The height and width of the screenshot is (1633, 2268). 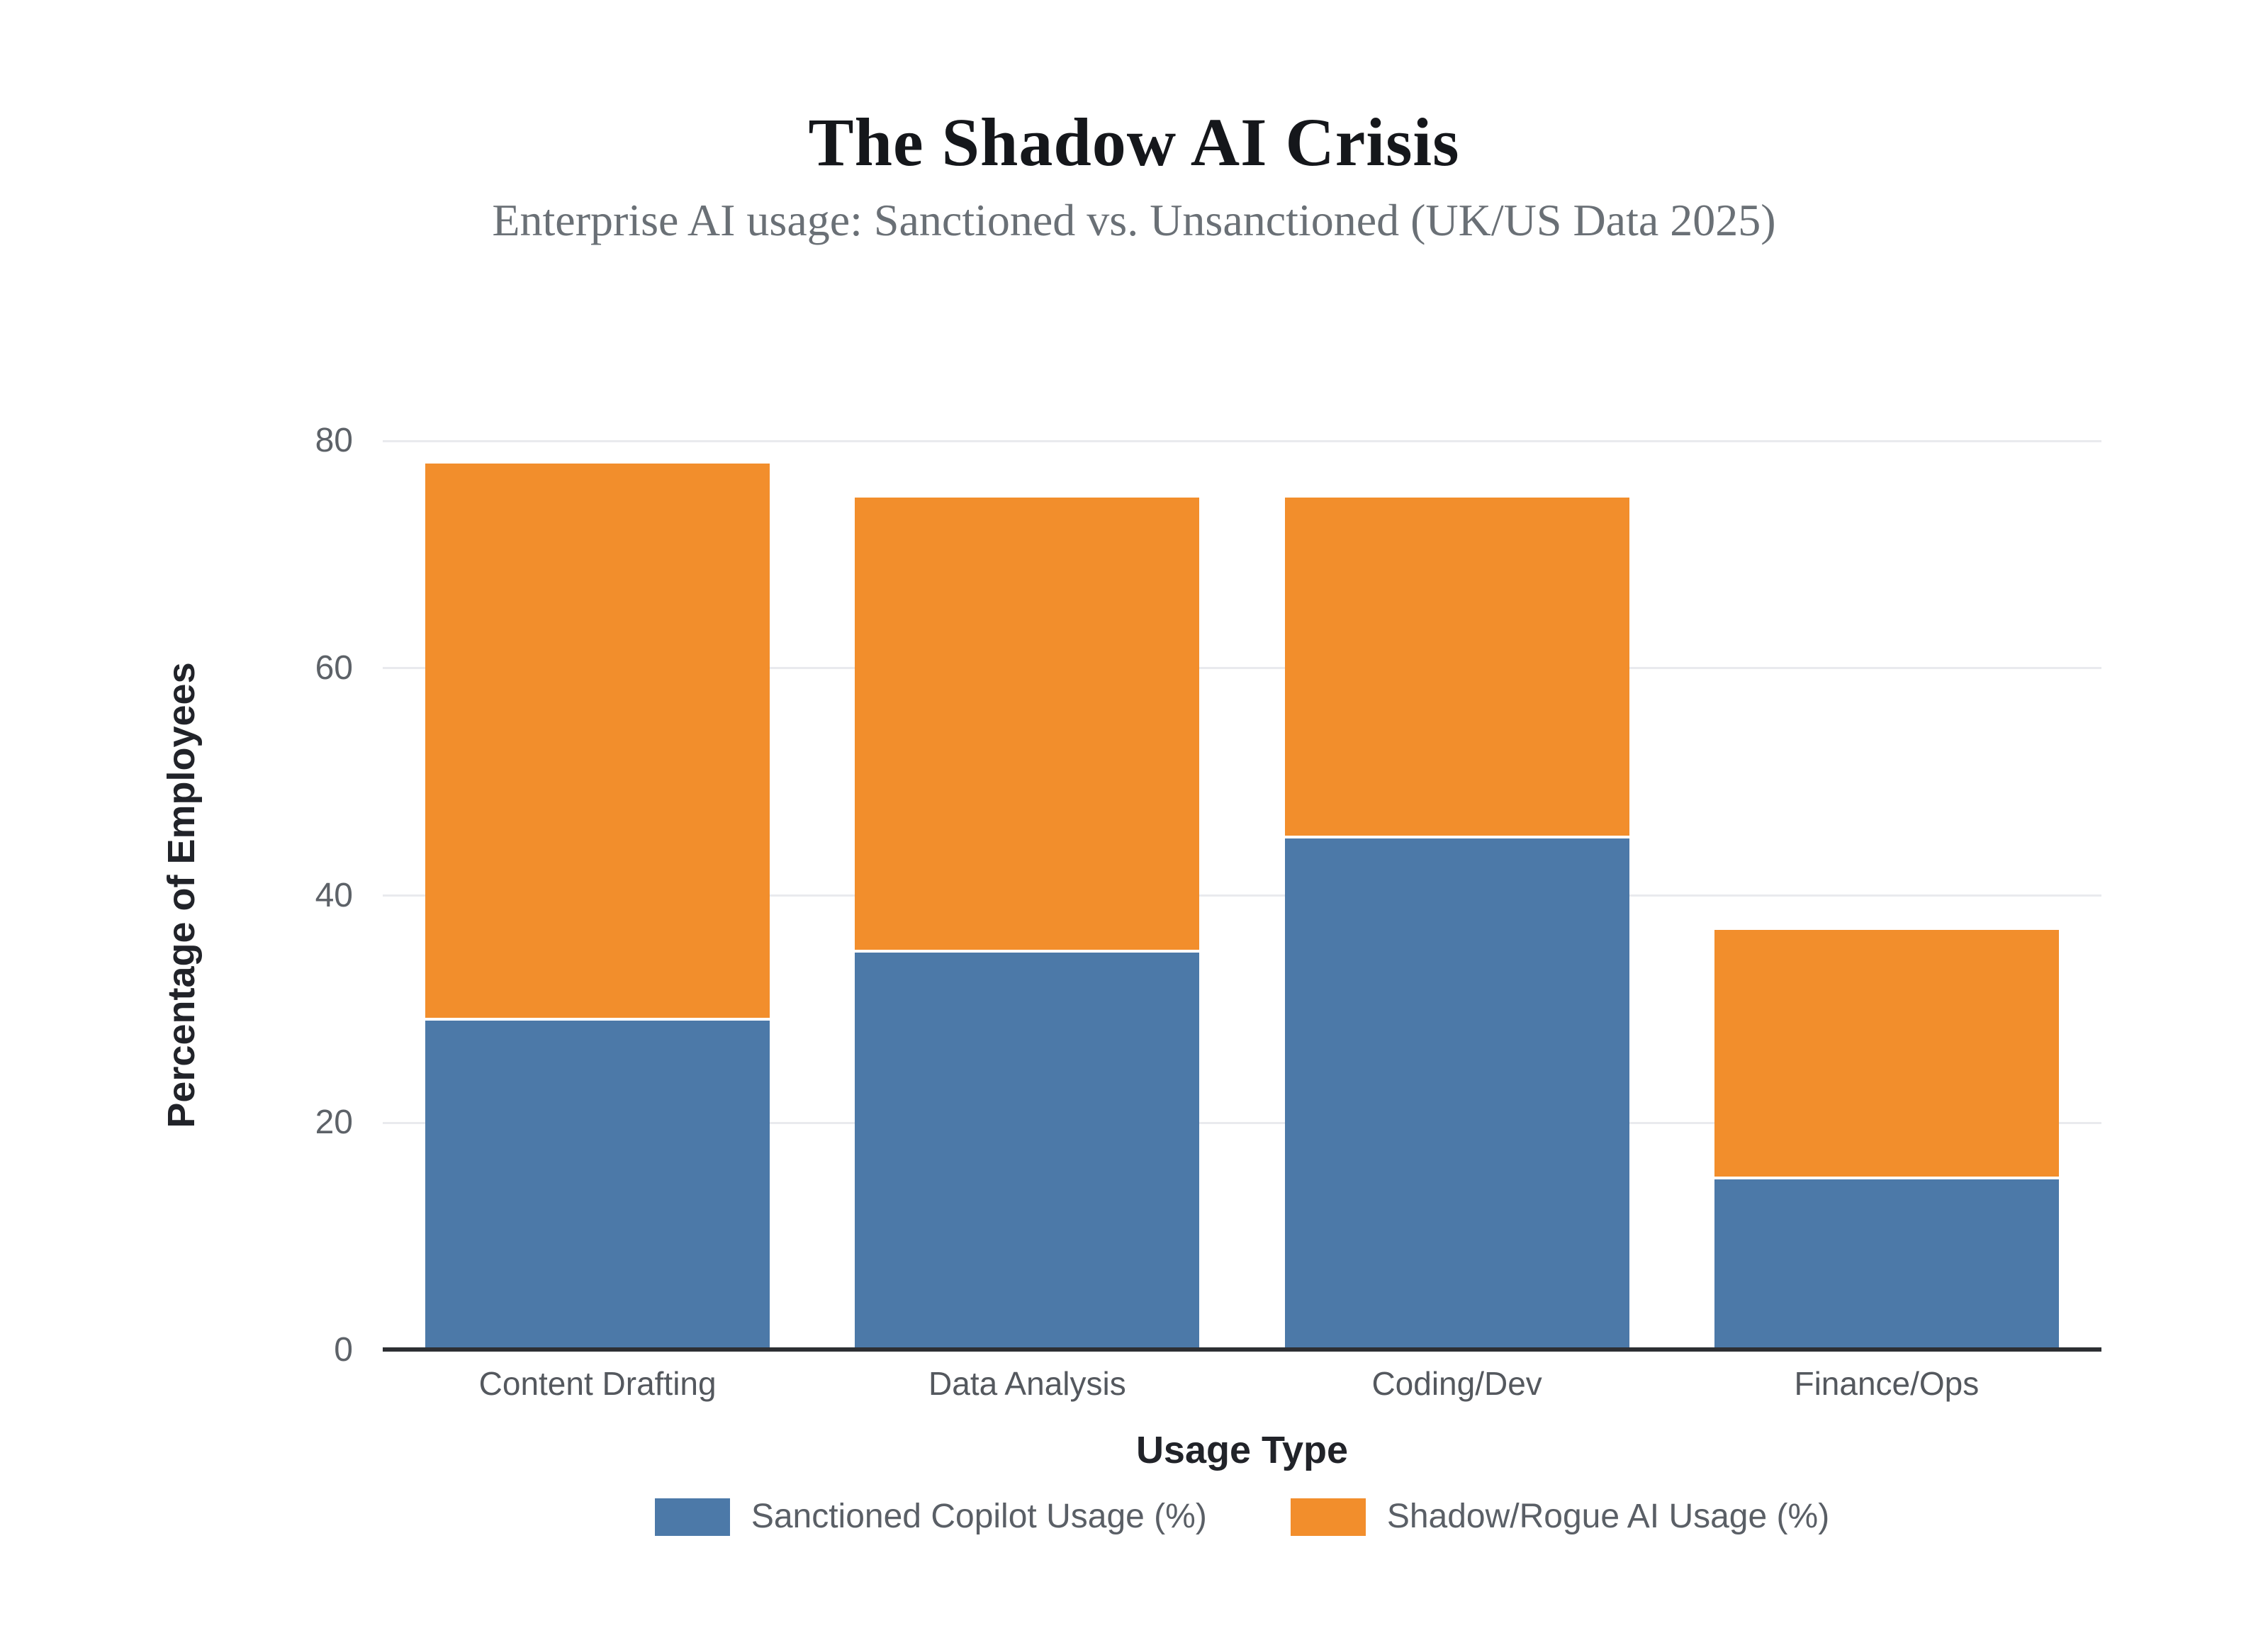 I want to click on bar-segment-shadow-rogue-ai-usage-data-analysis, so click(x=1027, y=724).